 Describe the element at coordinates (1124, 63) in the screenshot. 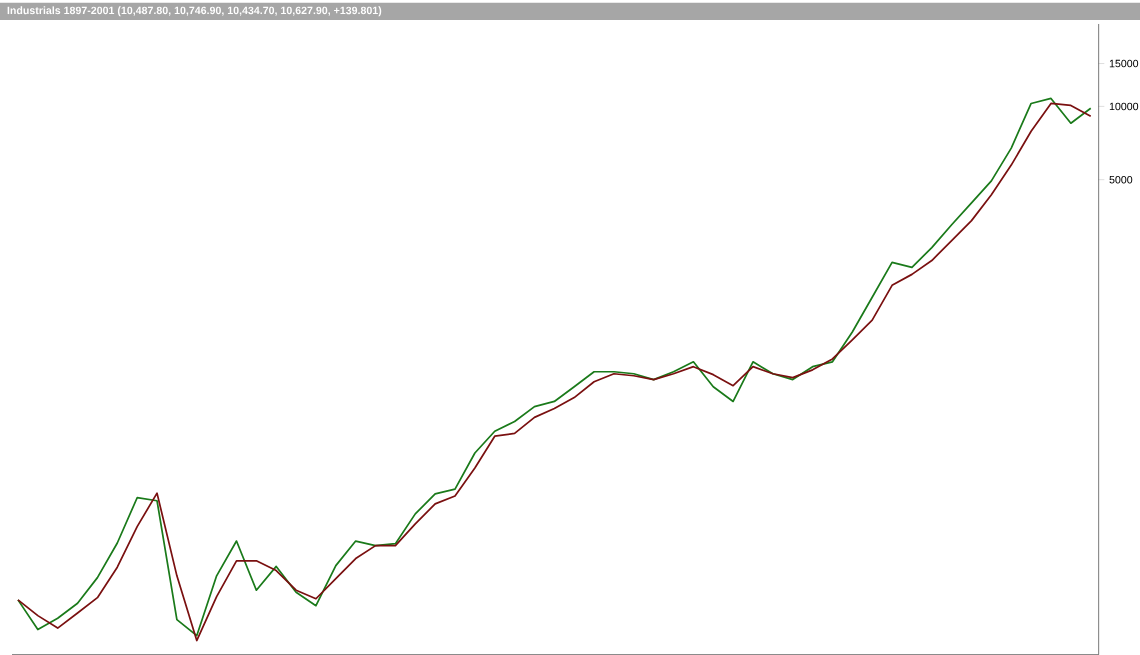

I see `y-tick-label: 15000` at that location.